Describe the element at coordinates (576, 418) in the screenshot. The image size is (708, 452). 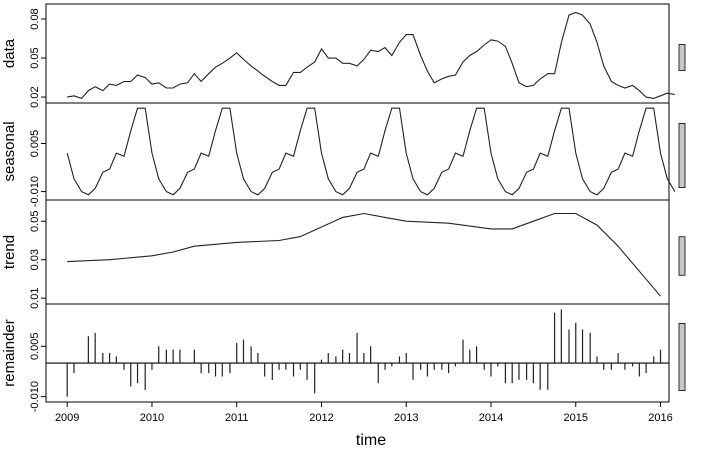
I see `x-tick-label: 2015` at that location.